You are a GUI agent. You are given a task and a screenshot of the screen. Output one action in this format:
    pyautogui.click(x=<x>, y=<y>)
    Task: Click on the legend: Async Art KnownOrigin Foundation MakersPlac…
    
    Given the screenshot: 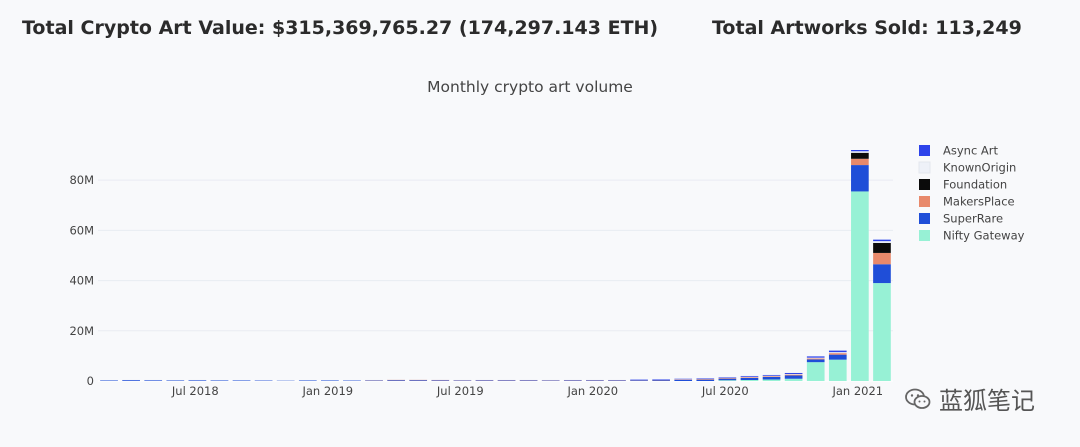 What is the action you would take?
    pyautogui.click(x=971, y=193)
    